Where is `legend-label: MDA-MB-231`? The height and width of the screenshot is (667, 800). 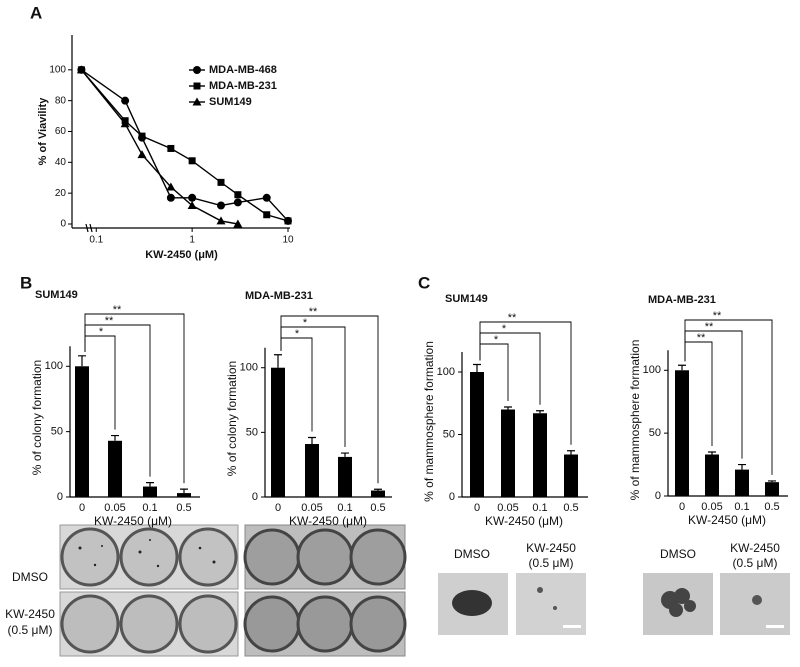
legend-label: MDA-MB-231 is located at coordinates (243, 86).